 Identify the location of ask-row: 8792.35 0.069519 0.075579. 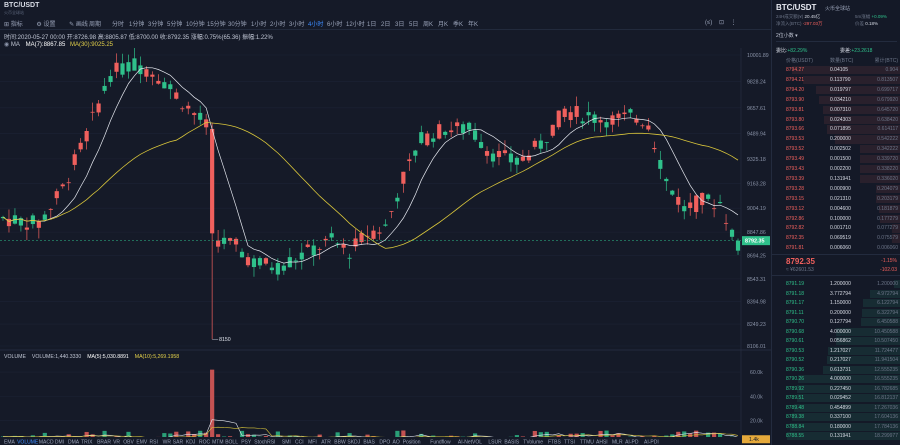
(836, 238).